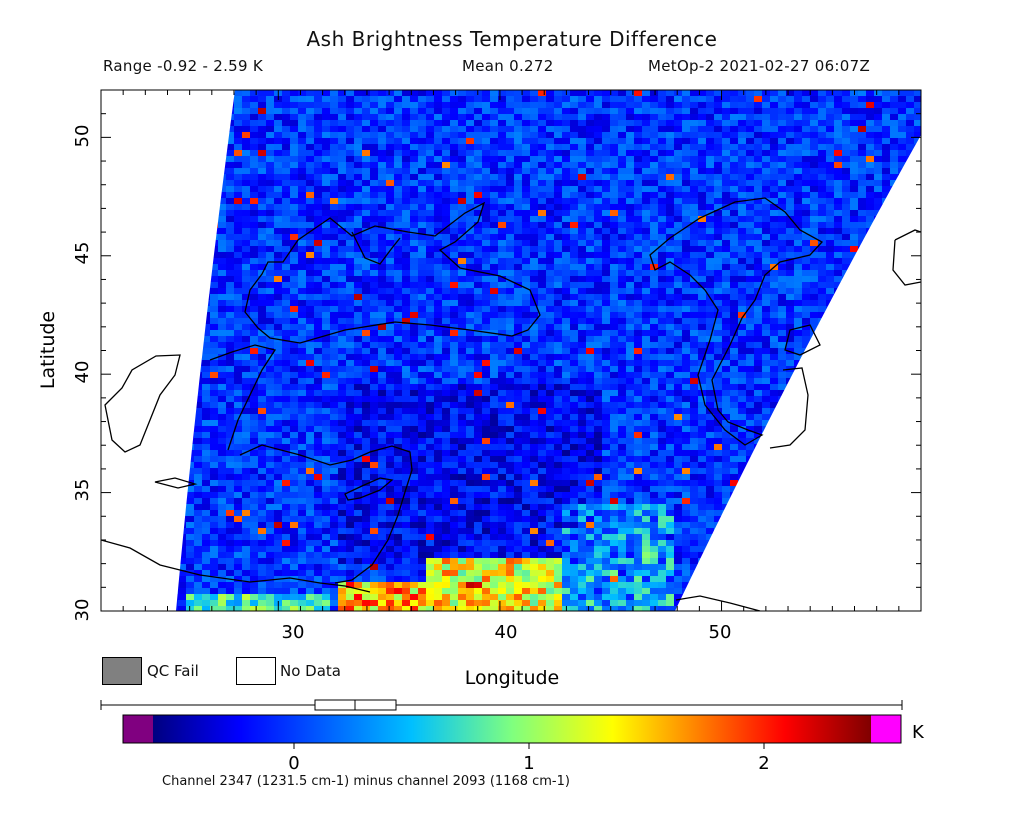 This screenshot has width=1024, height=813. Describe the element at coordinates (82, 372) in the screenshot. I see `y-tick-label: 40` at that location.